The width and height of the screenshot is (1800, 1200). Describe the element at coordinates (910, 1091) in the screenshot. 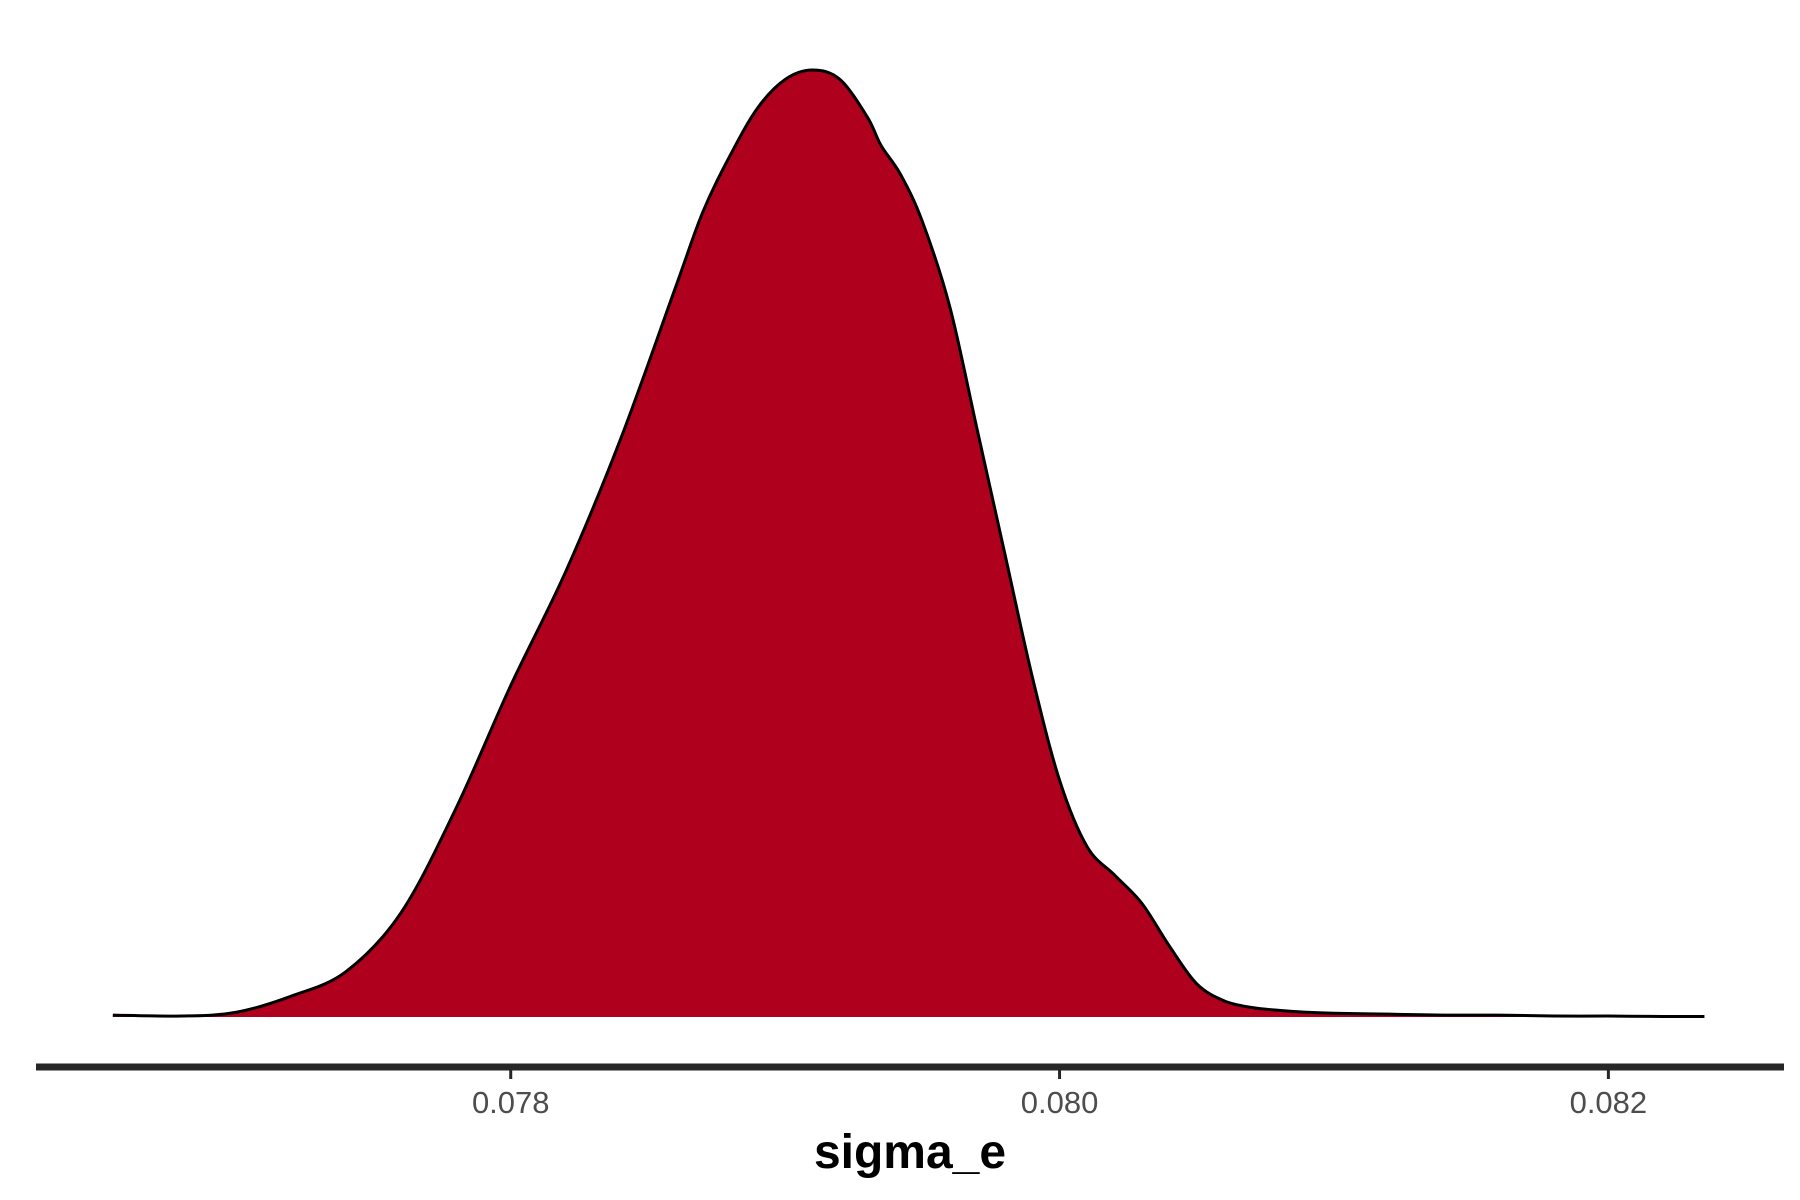

I see `x-axis: 0.078 0.080 0.082` at that location.